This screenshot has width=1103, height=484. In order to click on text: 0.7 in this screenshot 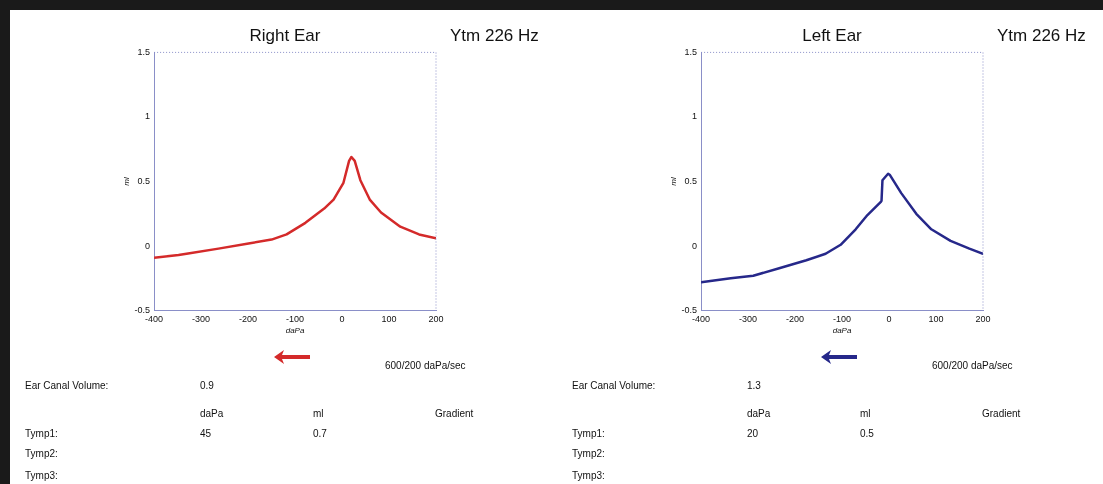, I will do `click(320, 433)`.